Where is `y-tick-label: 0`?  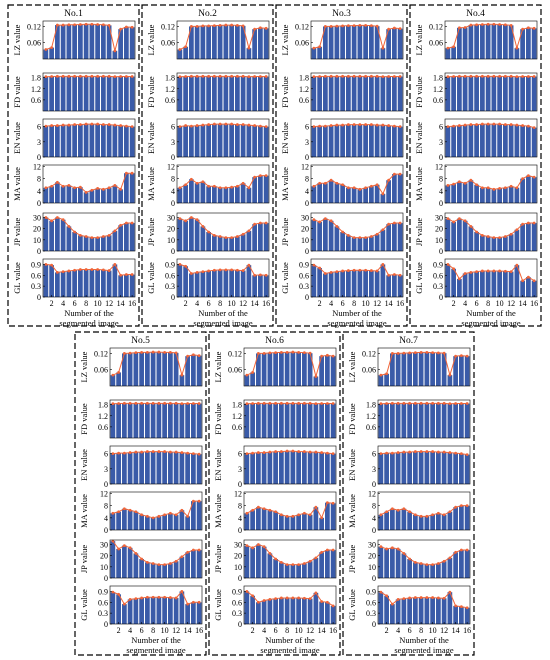 y-tick-label: 0 is located at coordinates (39, 157).